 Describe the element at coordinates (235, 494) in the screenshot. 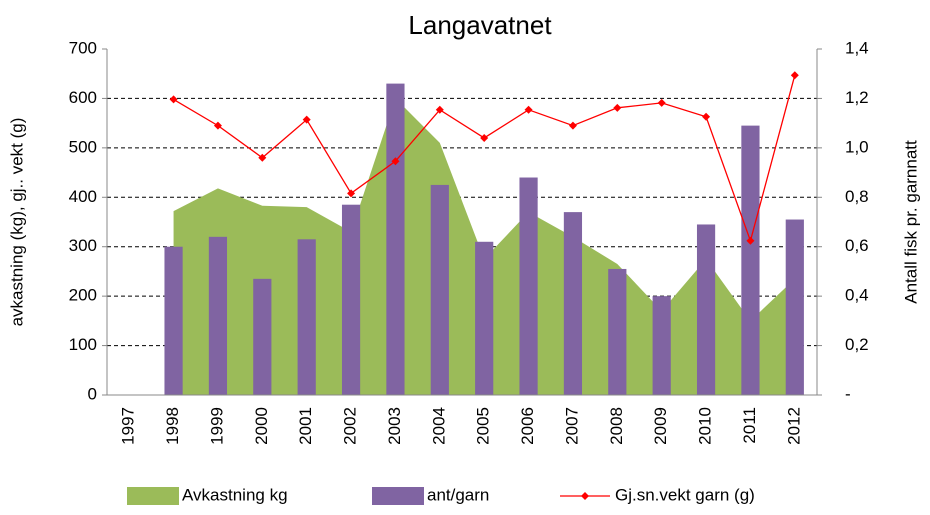

I see `legend-label: Avkastning kg` at that location.